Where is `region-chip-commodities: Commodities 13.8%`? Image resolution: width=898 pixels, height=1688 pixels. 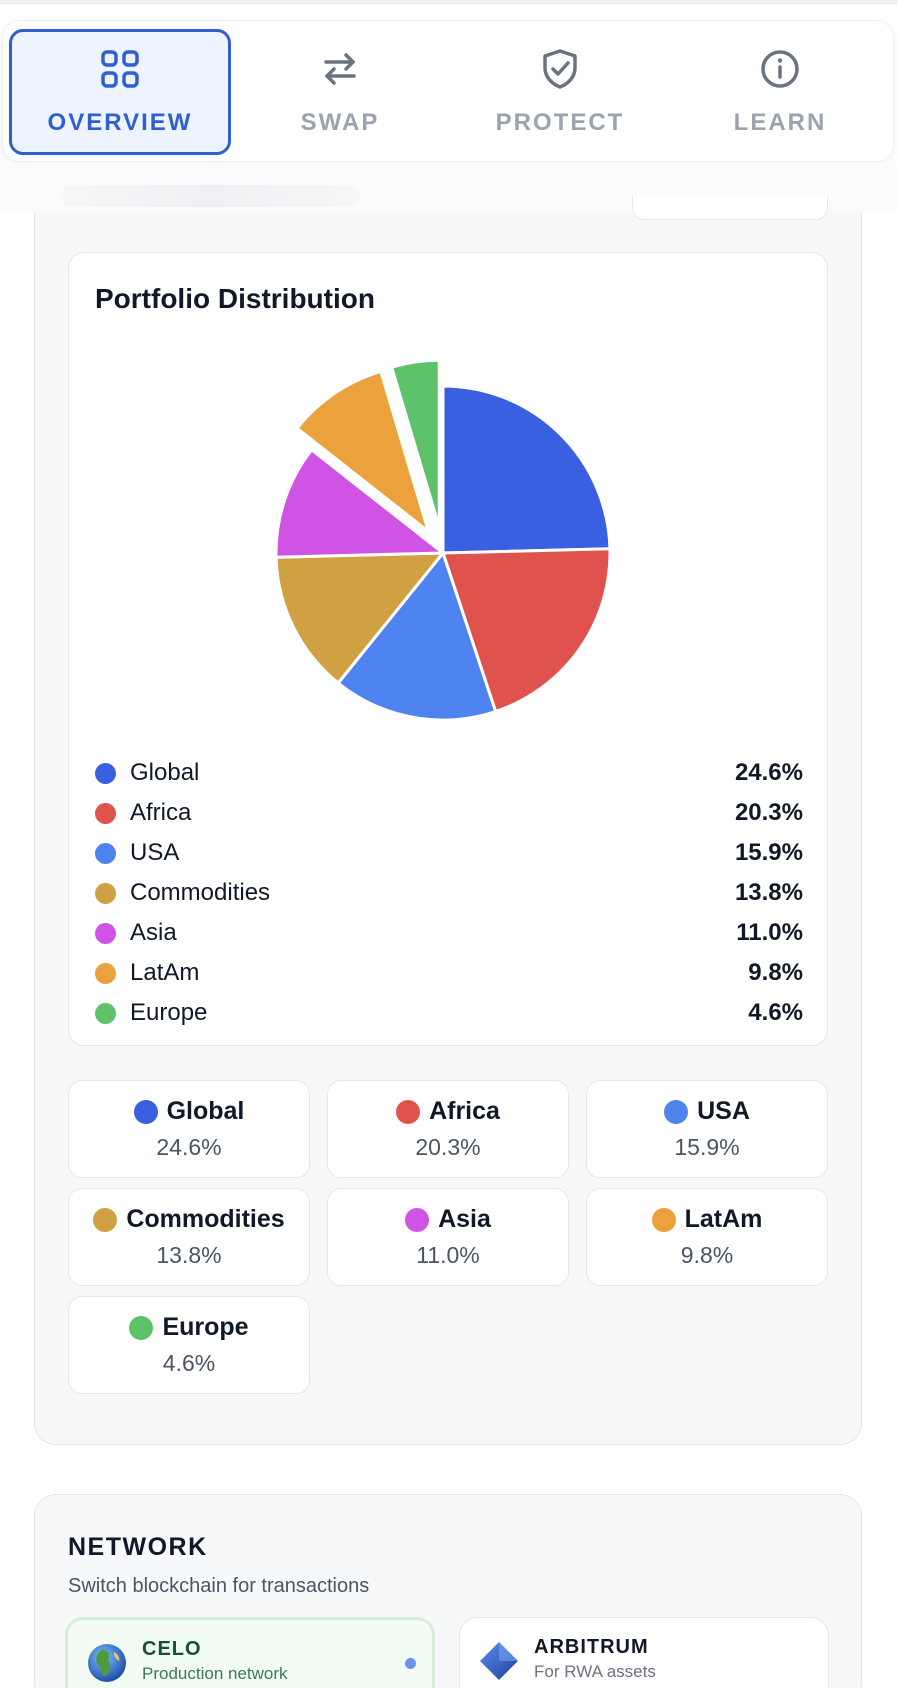
region-chip-commodities: Commodities 13.8% is located at coordinates (189, 1237).